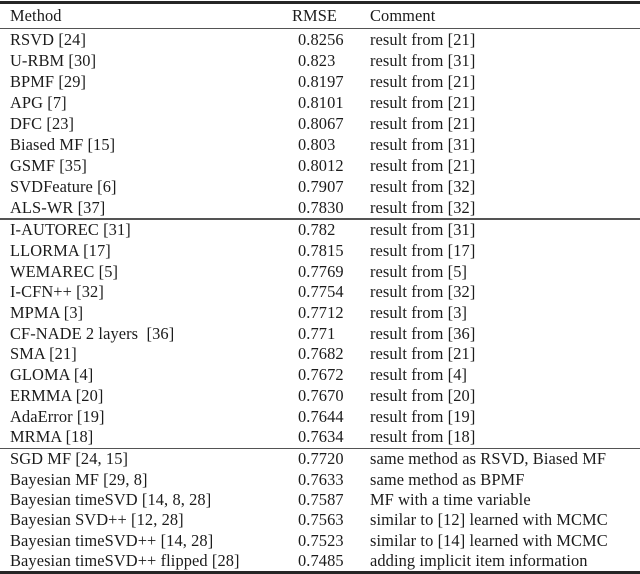 This screenshot has height=574, width=640. I want to click on table-row: BPMF [29] 0.8197 result from [21], so click(320, 81).